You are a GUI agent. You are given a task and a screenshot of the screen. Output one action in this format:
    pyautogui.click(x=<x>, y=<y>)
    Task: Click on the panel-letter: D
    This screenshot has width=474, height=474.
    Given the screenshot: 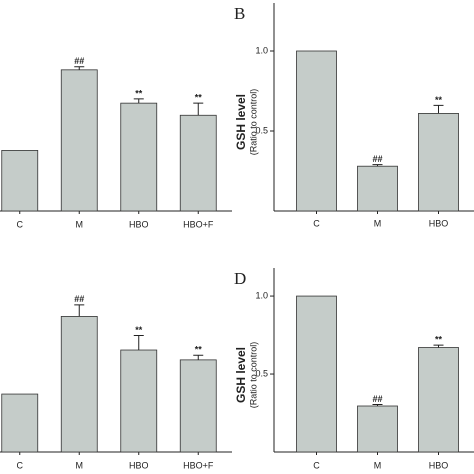 What is the action you would take?
    pyautogui.click(x=240, y=278)
    